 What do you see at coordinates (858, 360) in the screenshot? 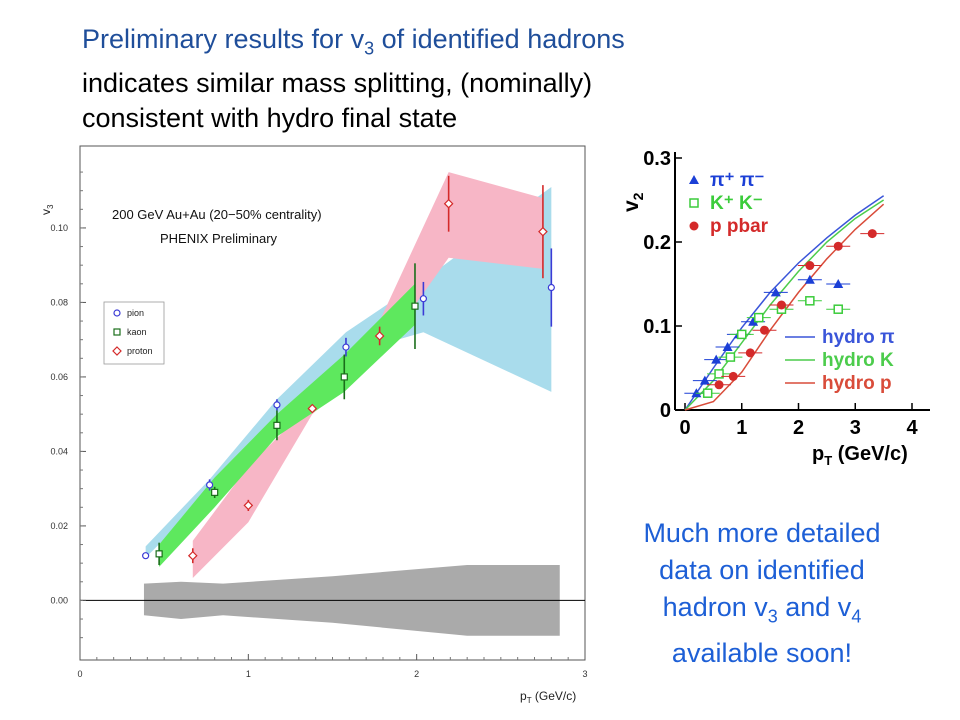
I see `v2-curve-legend-label-1: hydro K` at bounding box center [858, 360].